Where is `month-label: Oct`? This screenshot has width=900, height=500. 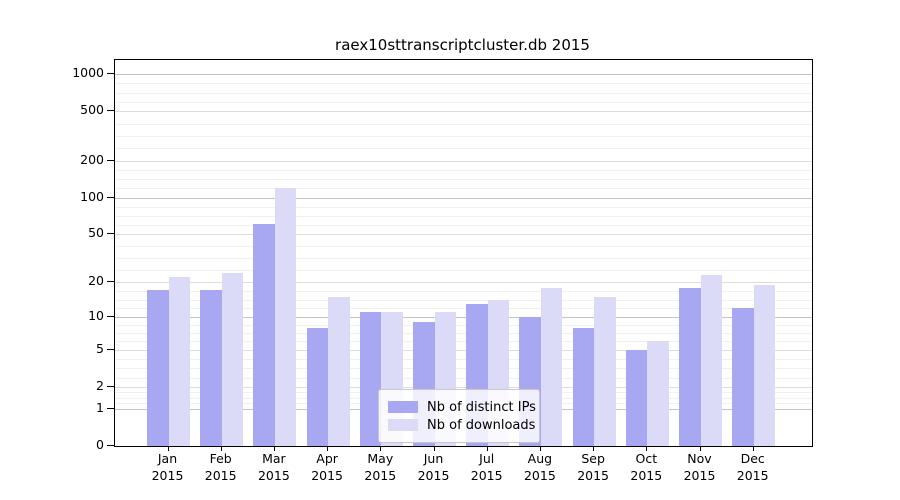
month-label: Oct is located at coordinates (646, 458).